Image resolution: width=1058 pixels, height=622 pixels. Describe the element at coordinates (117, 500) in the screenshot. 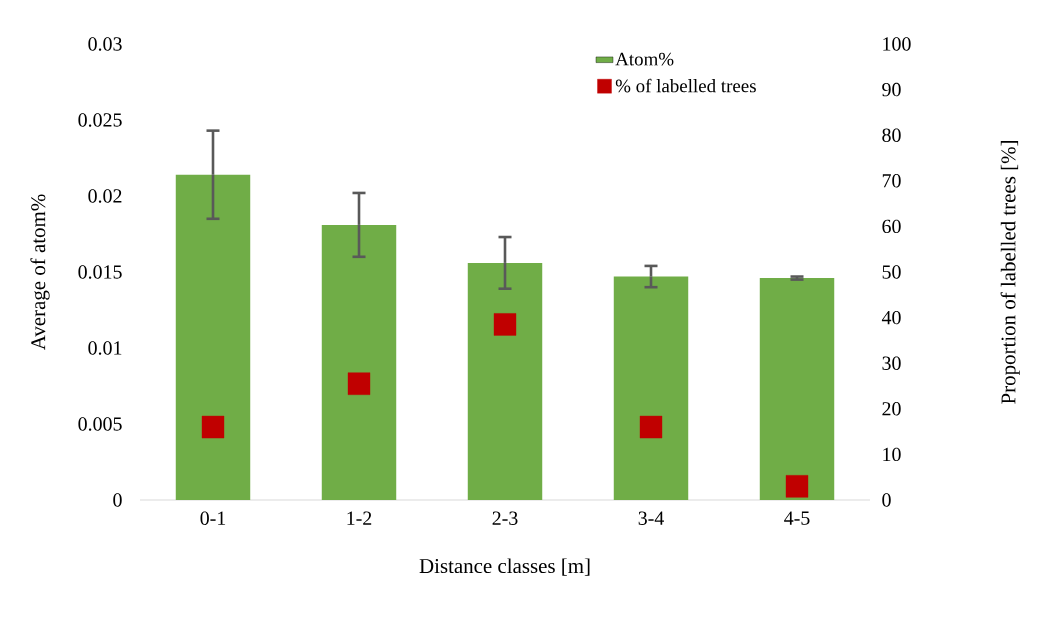

I see `y-tick-label: 0` at that location.